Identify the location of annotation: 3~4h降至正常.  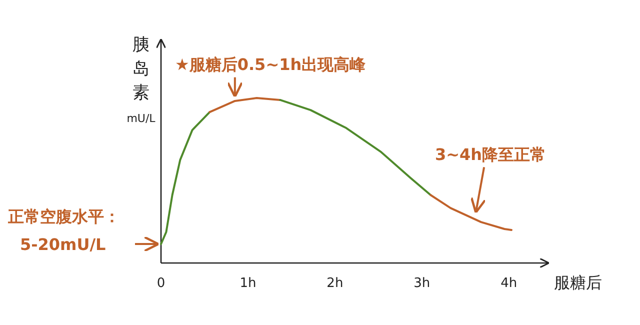
(490, 154).